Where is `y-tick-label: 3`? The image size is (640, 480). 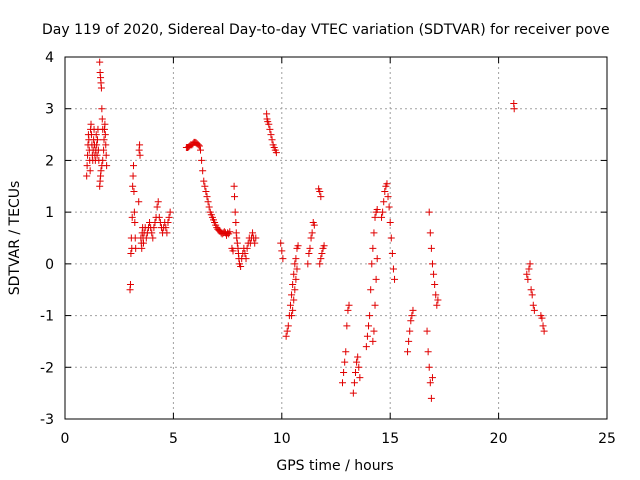
y-tick-label: 3 is located at coordinates (49, 110).